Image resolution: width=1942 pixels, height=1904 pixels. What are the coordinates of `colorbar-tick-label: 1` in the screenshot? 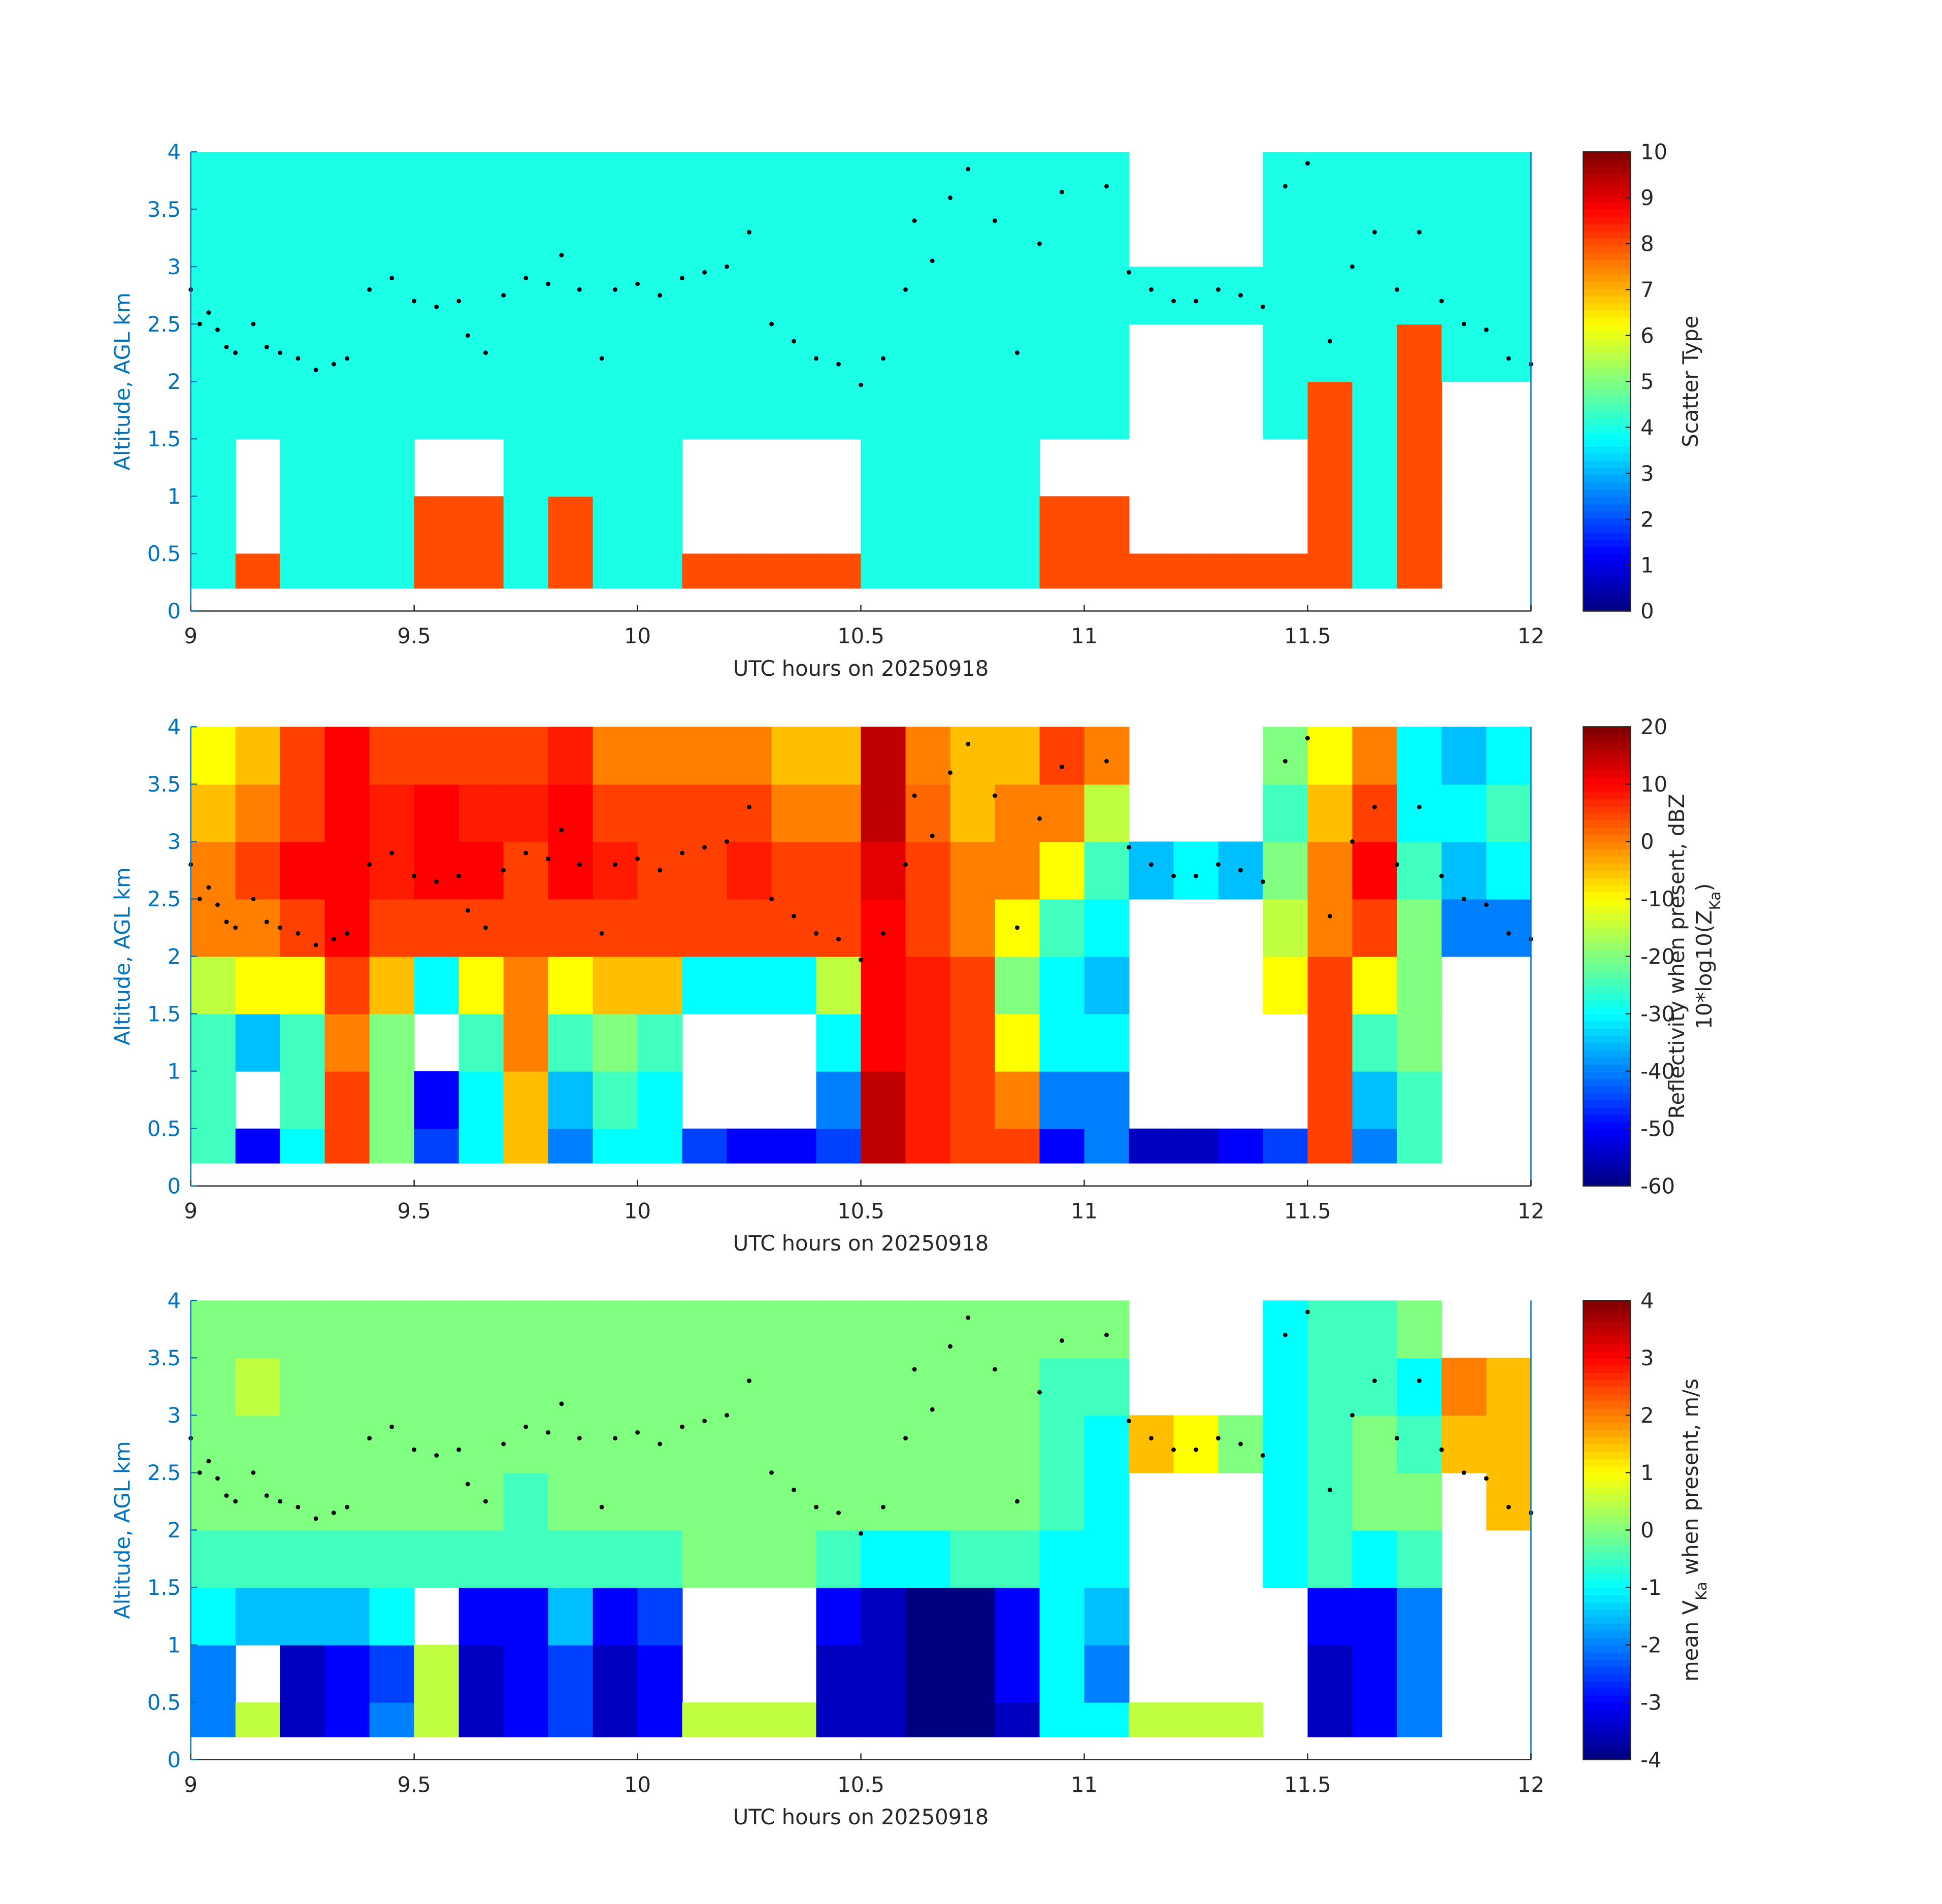 It's located at (1647, 1472).